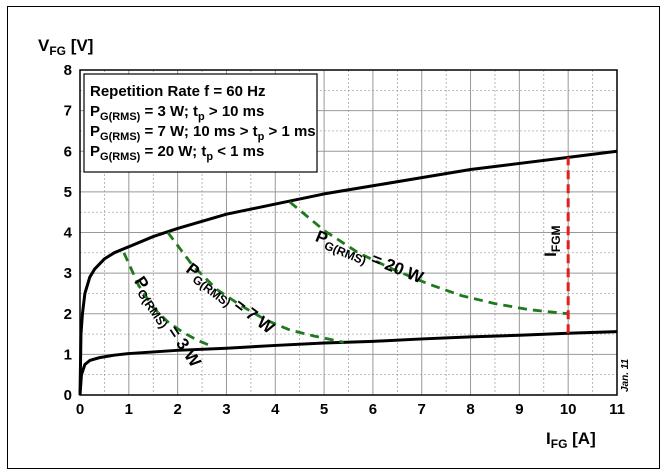 The width and height of the screenshot is (669, 476). I want to click on x-axis-label: IFG [A], so click(571, 440).